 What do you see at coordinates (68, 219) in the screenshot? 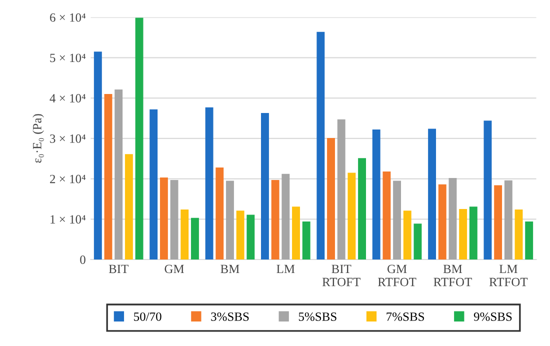
I see `y-tick-label: 1 × 10⁴` at bounding box center [68, 219].